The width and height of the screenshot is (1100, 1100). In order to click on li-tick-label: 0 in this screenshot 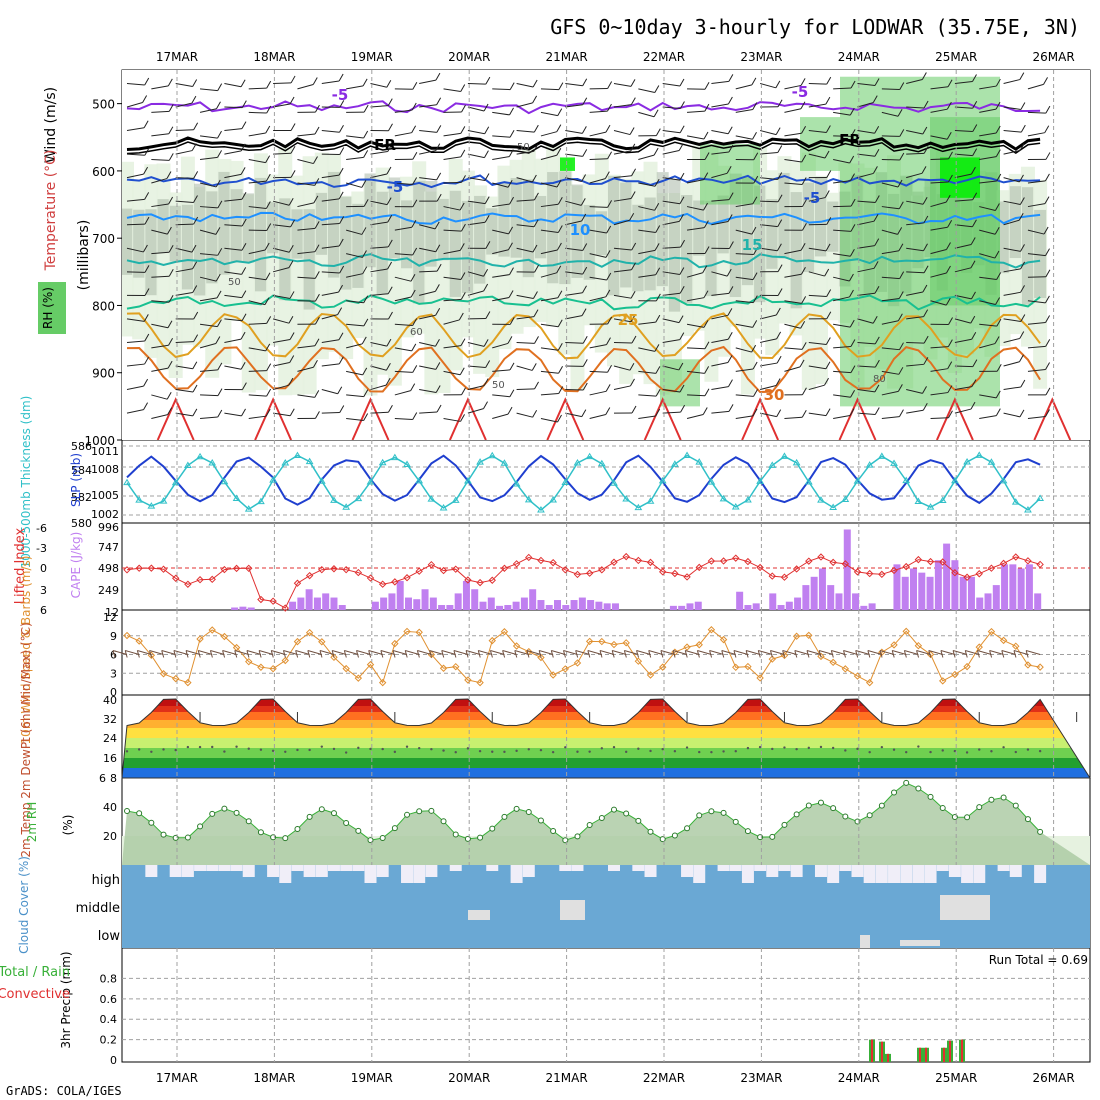, I will do `click(43, 568)`.